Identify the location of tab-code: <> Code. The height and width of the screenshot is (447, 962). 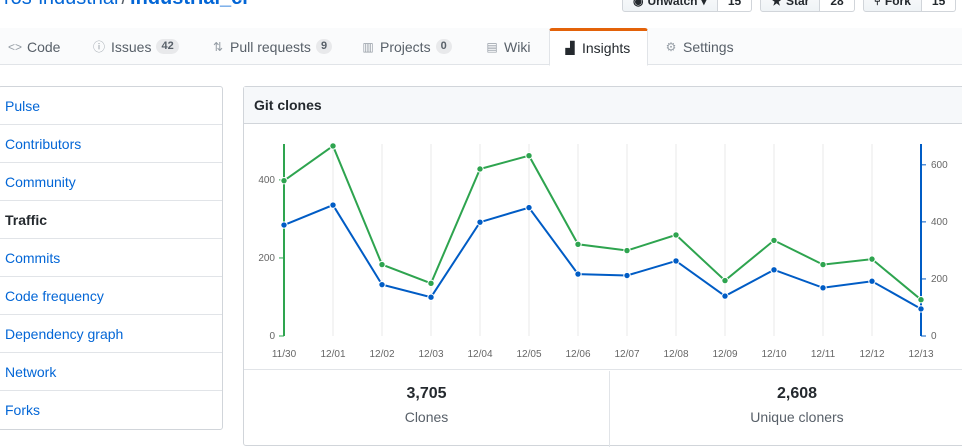
(34, 46).